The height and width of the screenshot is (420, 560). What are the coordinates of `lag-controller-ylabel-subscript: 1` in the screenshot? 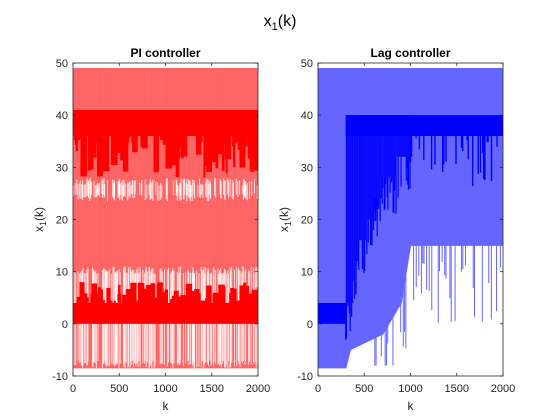 It's located at (288, 223).